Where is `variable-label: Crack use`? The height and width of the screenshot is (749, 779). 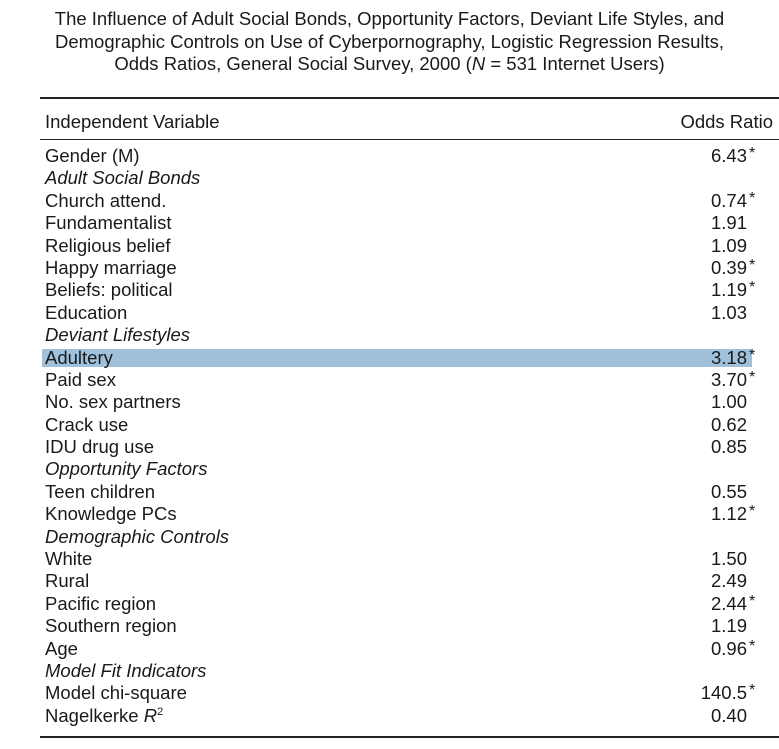
variable-label: Crack use is located at coordinates (86, 425).